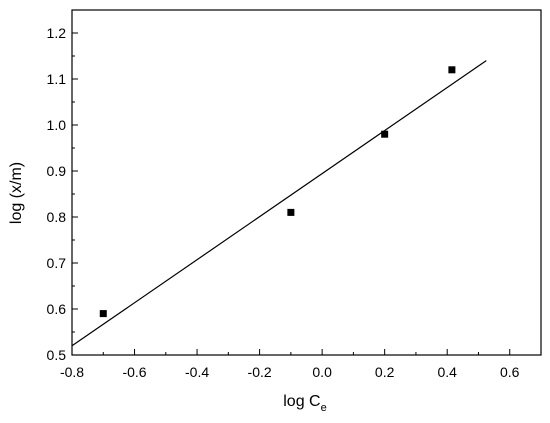 The width and height of the screenshot is (550, 423). What do you see at coordinates (385, 372) in the screenshot?
I see `x-tick-label: 0.2` at bounding box center [385, 372].